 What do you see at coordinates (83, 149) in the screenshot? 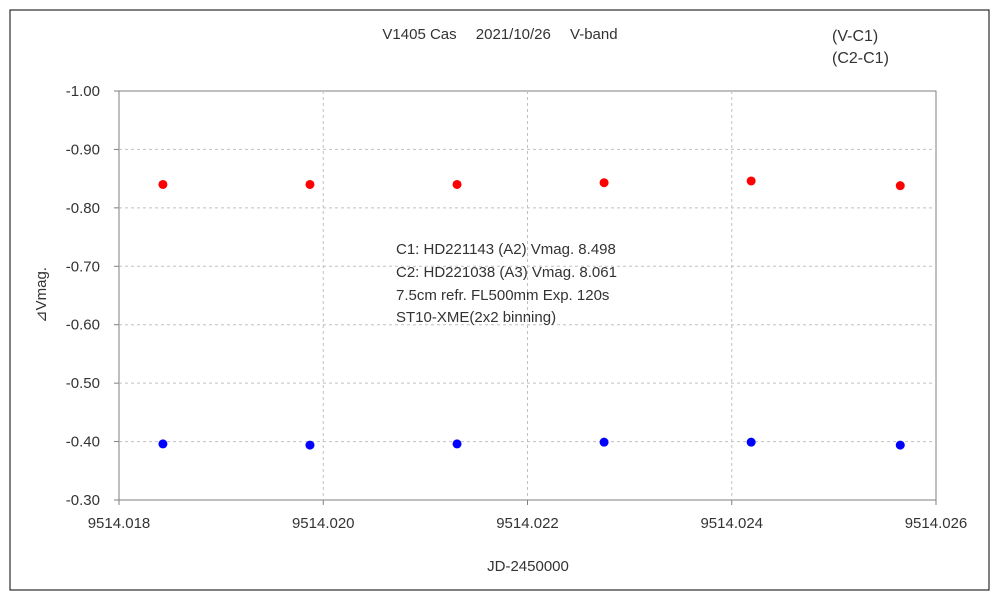
I see `y-tick-label: -0.90` at bounding box center [83, 149].